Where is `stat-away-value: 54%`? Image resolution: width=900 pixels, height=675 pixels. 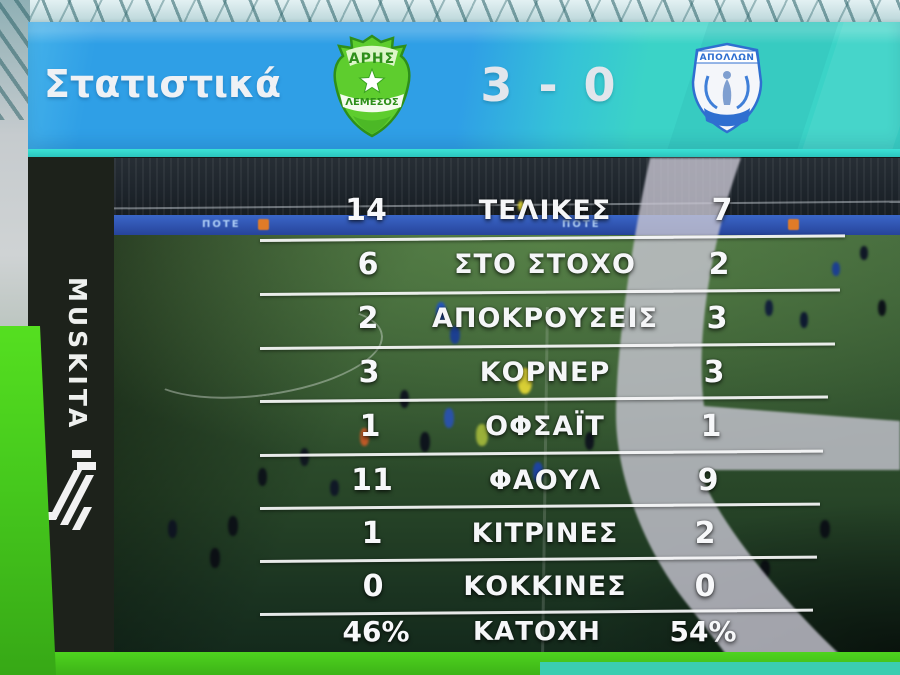
stat-away-value: 54% is located at coordinates (703, 631).